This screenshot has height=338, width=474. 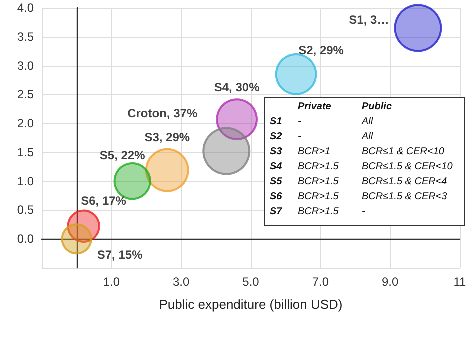 What do you see at coordinates (251, 282) in the screenshot?
I see `x-tick-label: 5.0` at bounding box center [251, 282].